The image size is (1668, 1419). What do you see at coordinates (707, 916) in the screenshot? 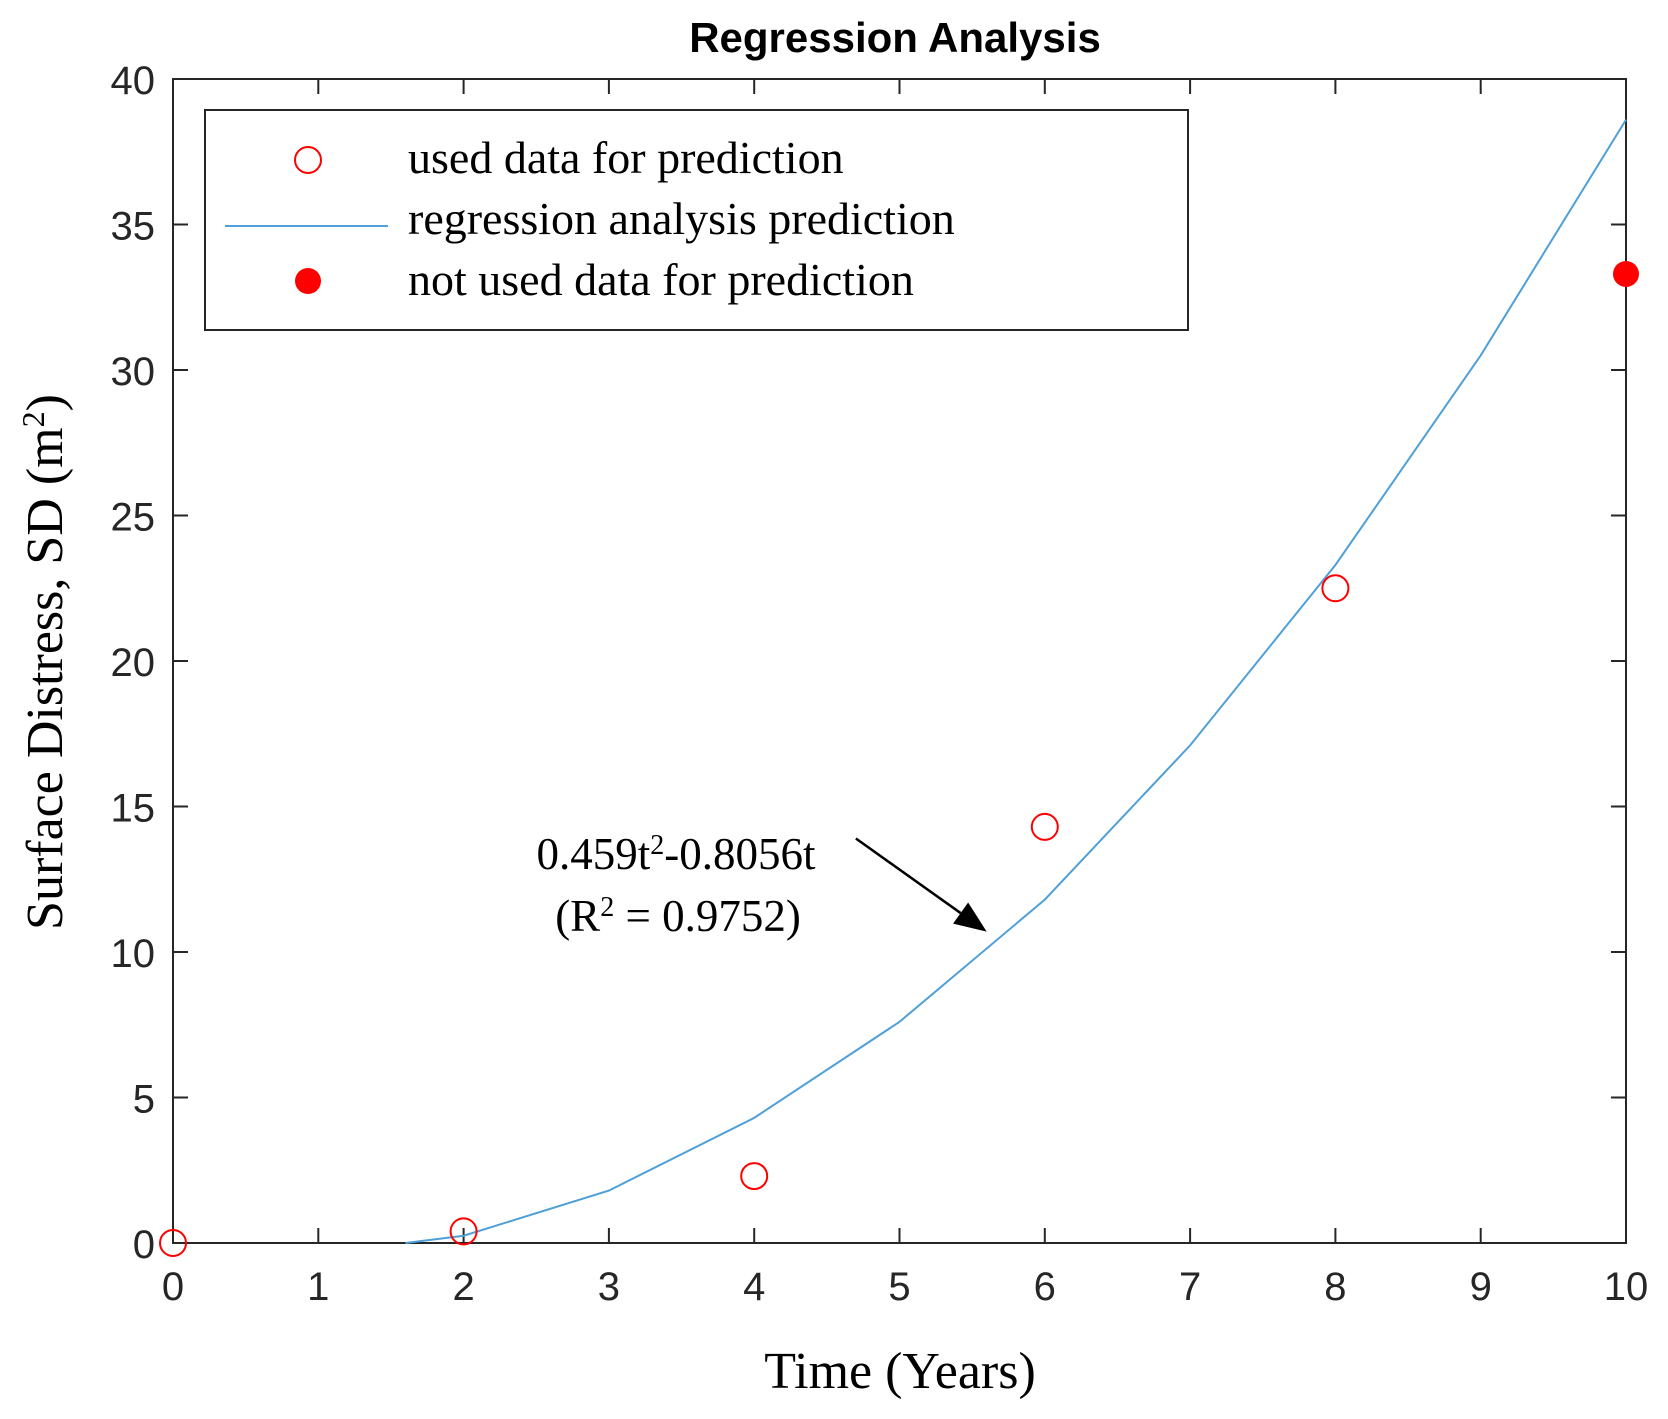
I see `r2-tail: = 0.9752)` at bounding box center [707, 916].